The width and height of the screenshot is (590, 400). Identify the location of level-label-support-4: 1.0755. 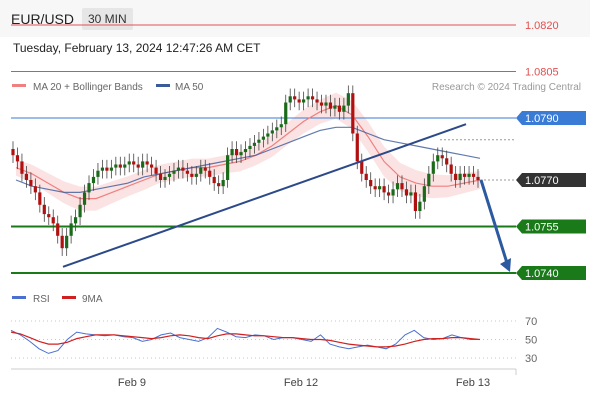
(542, 228).